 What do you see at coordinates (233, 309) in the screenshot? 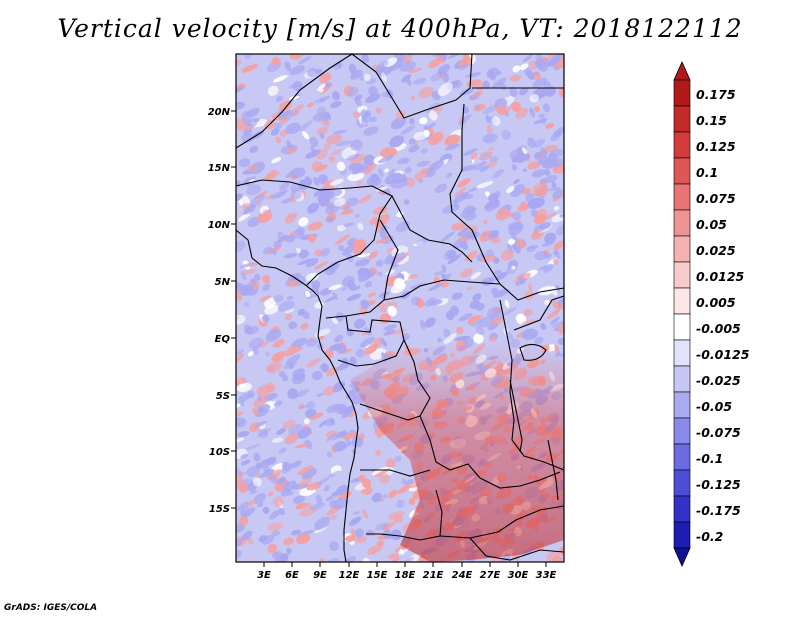
I see `lat-ticks` at bounding box center [233, 309].